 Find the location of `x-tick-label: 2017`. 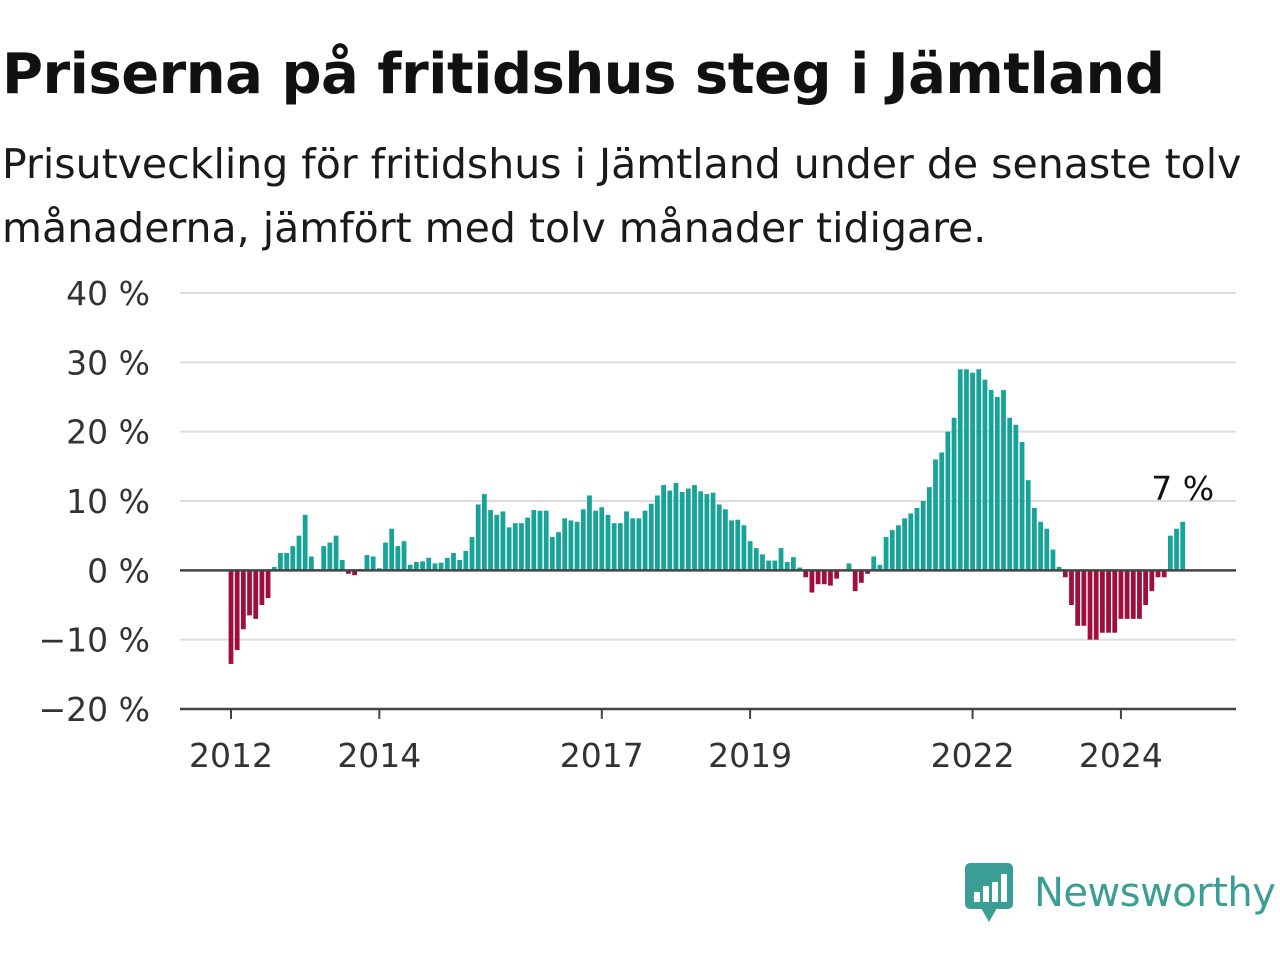

x-tick-label: 2017 is located at coordinates (602, 755).